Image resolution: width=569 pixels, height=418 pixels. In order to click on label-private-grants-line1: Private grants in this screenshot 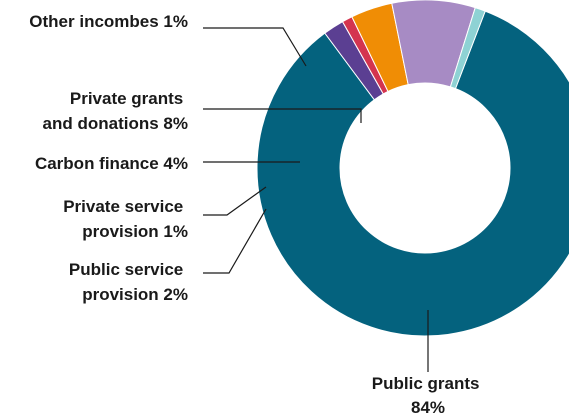, I will do `click(126, 98)`.